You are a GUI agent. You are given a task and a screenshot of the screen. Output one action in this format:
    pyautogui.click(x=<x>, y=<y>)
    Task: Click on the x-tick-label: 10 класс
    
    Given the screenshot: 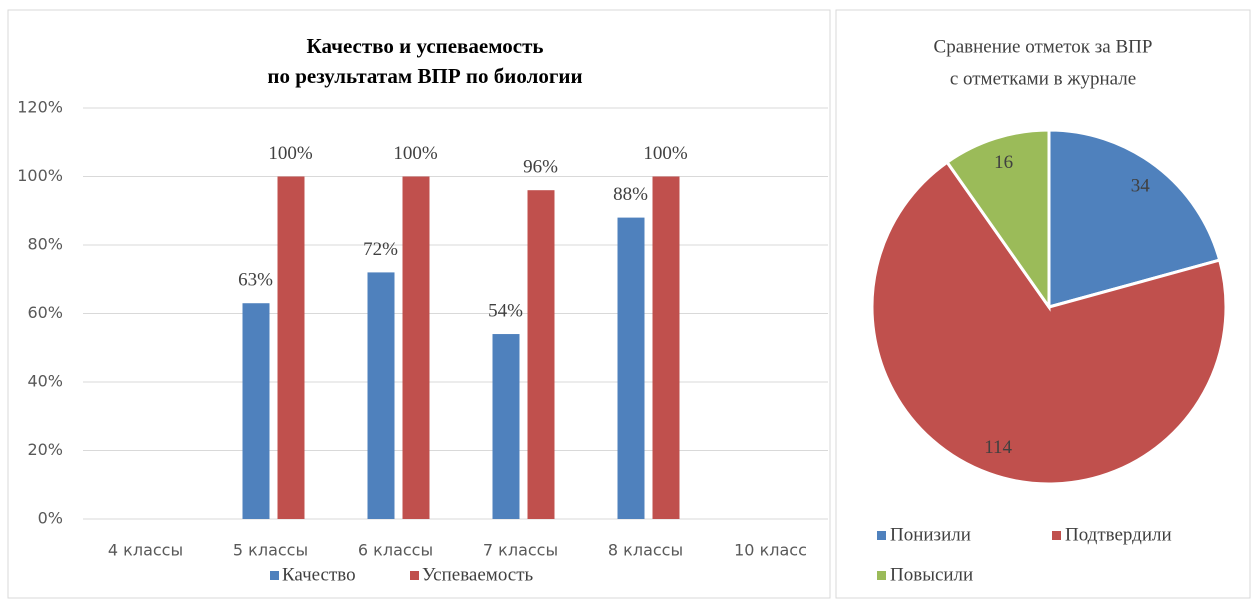 What is the action you would take?
    pyautogui.click(x=770, y=550)
    